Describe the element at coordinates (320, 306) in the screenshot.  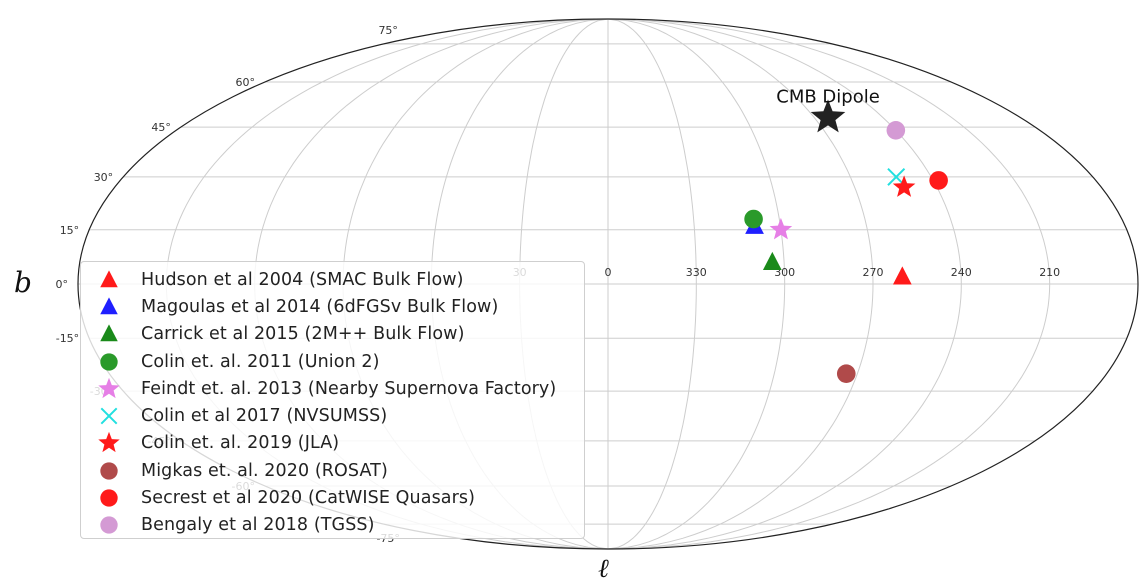
I see `legend-label: Magoulas et al 2014 (6dFGSv Bulk Flow)` at that location.